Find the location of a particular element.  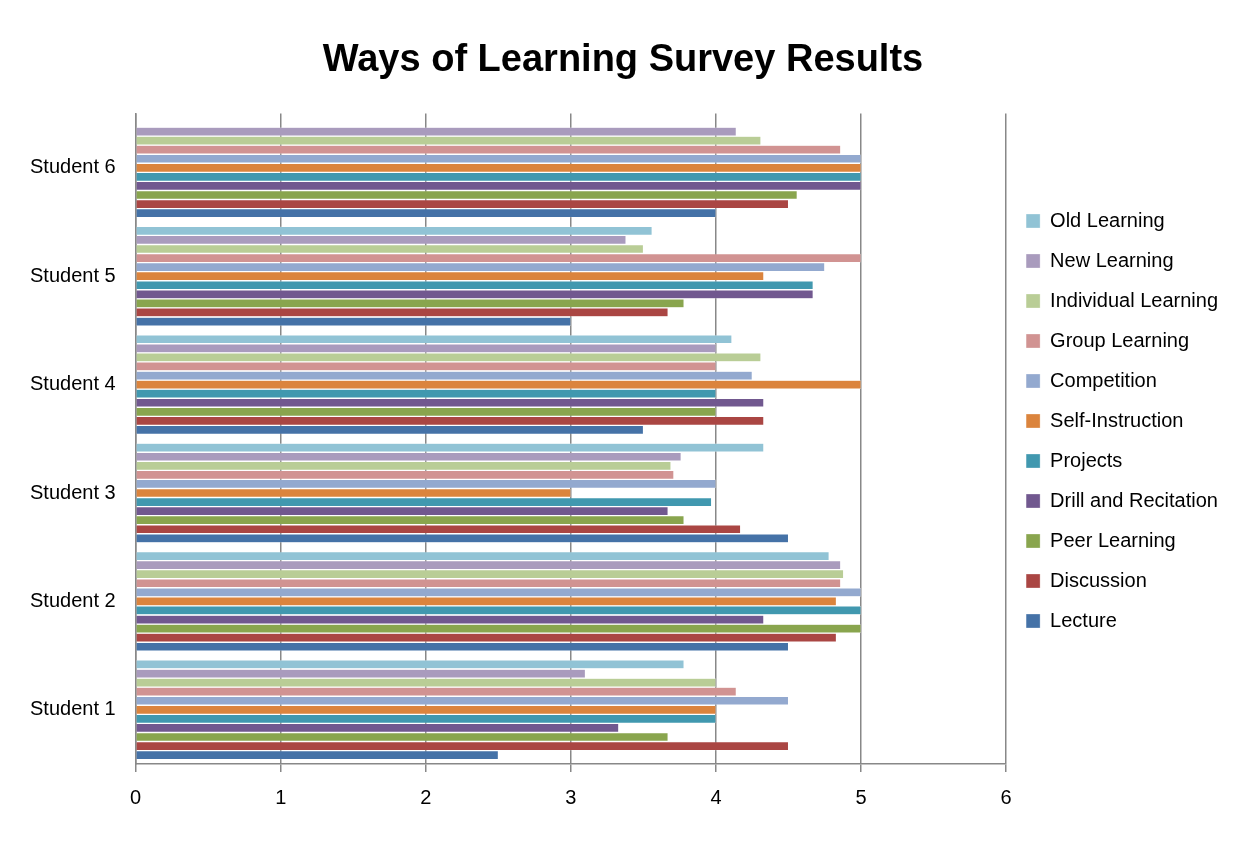

legend-label: Old Learning is located at coordinates (1107, 219).